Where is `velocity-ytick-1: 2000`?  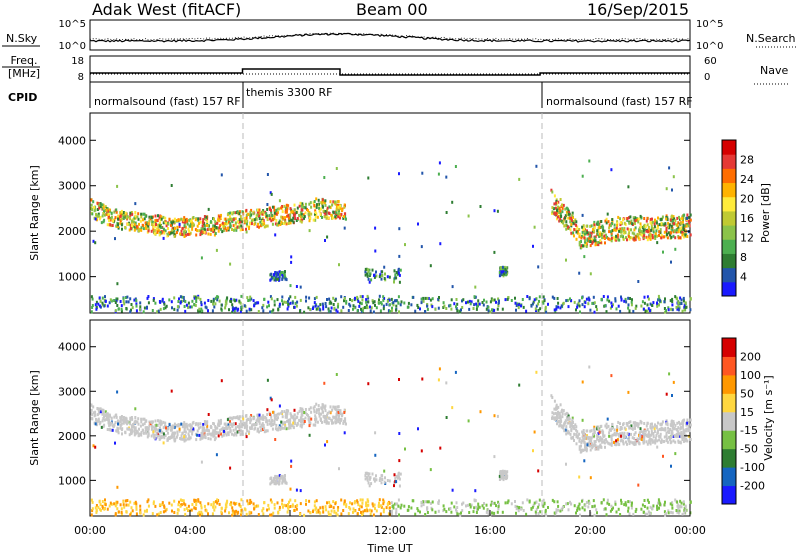 velocity-ytick-1: 2000 is located at coordinates (72, 436).